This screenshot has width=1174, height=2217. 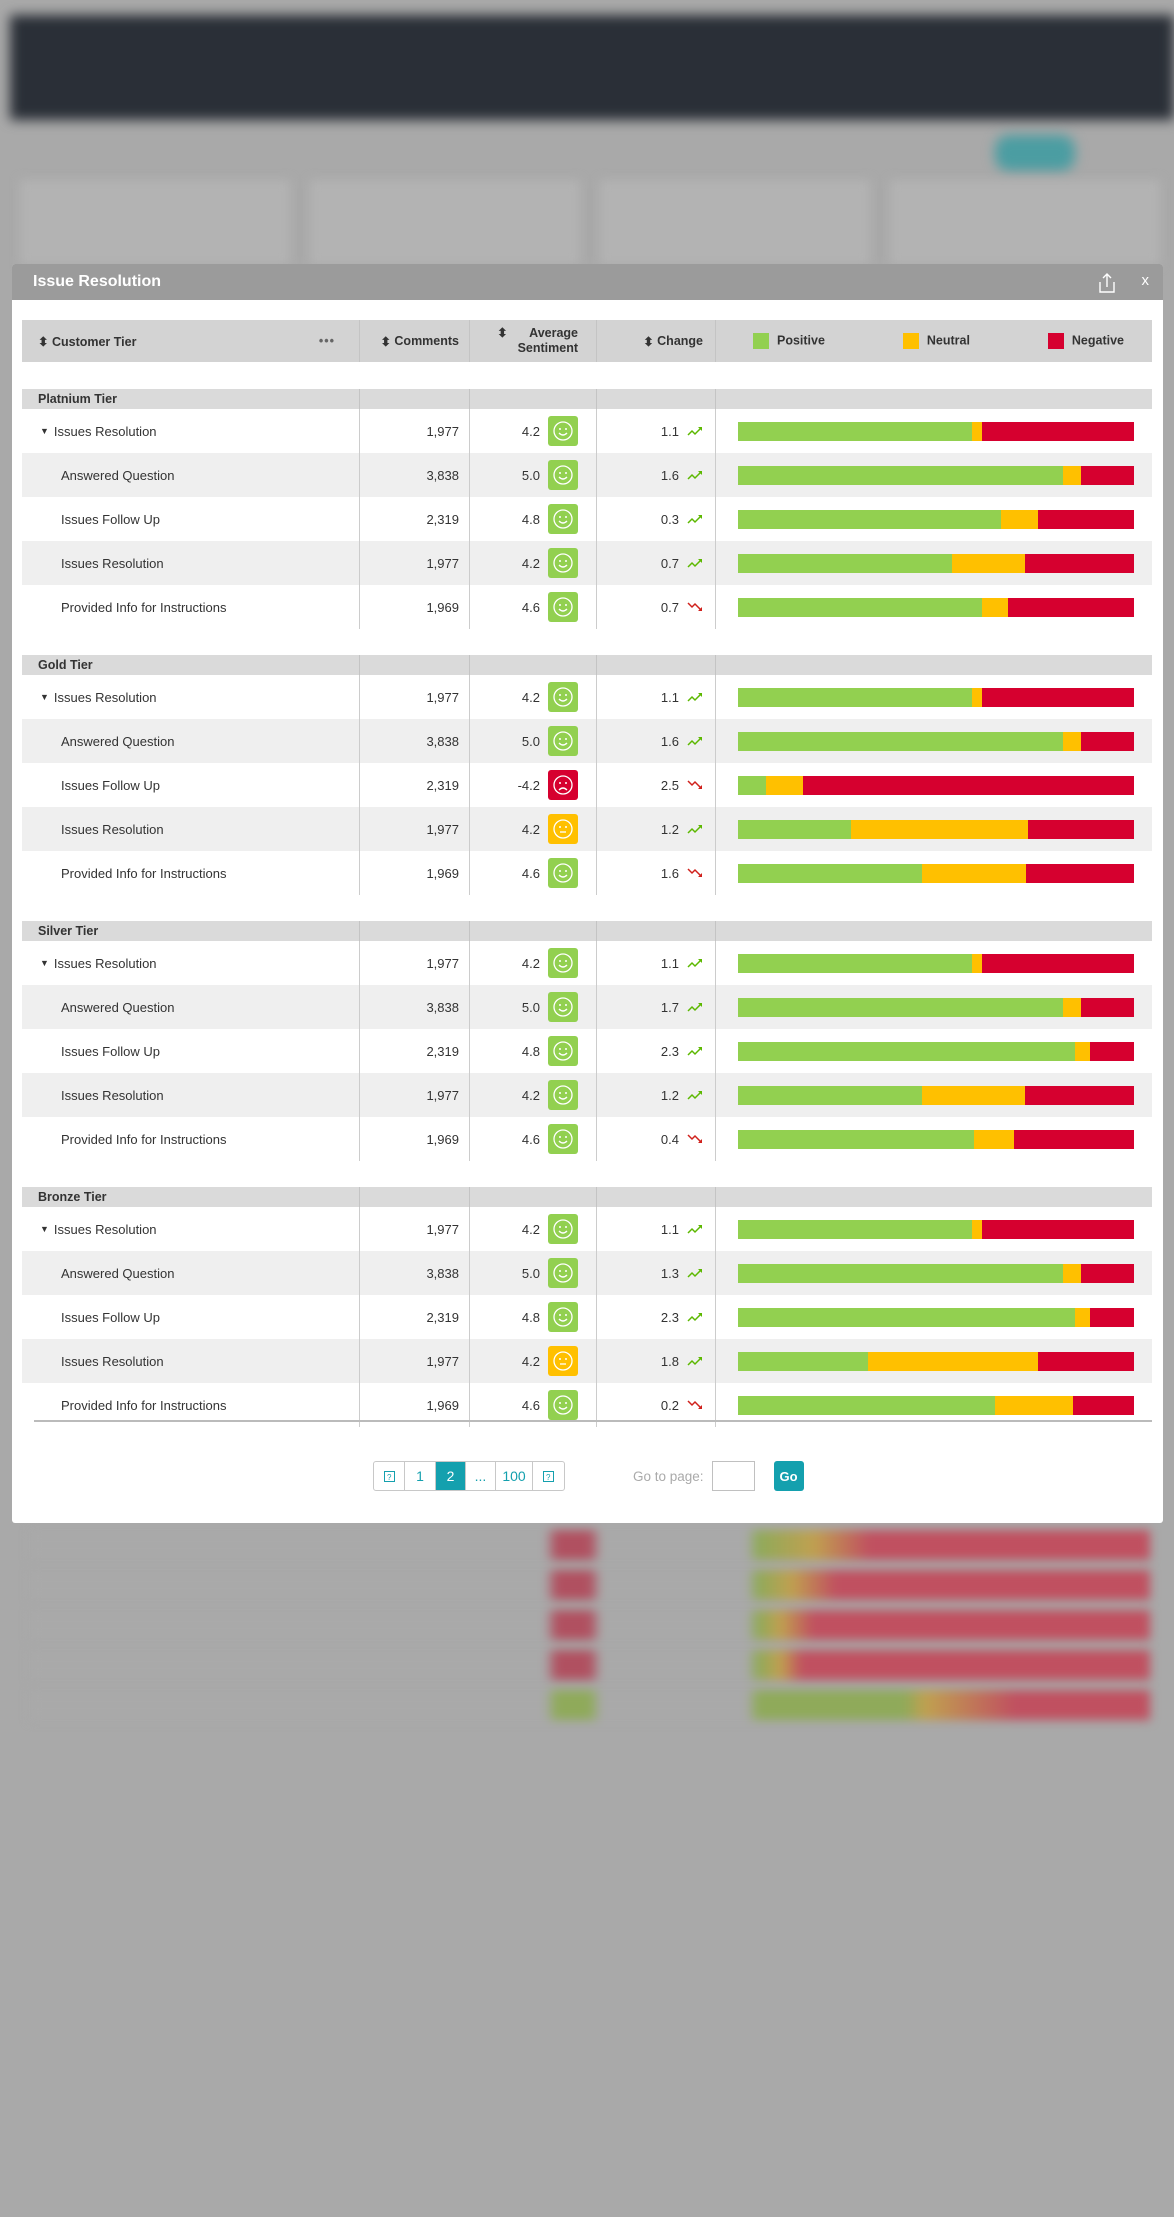 I want to click on background-app-header, so click(x=592, y=67).